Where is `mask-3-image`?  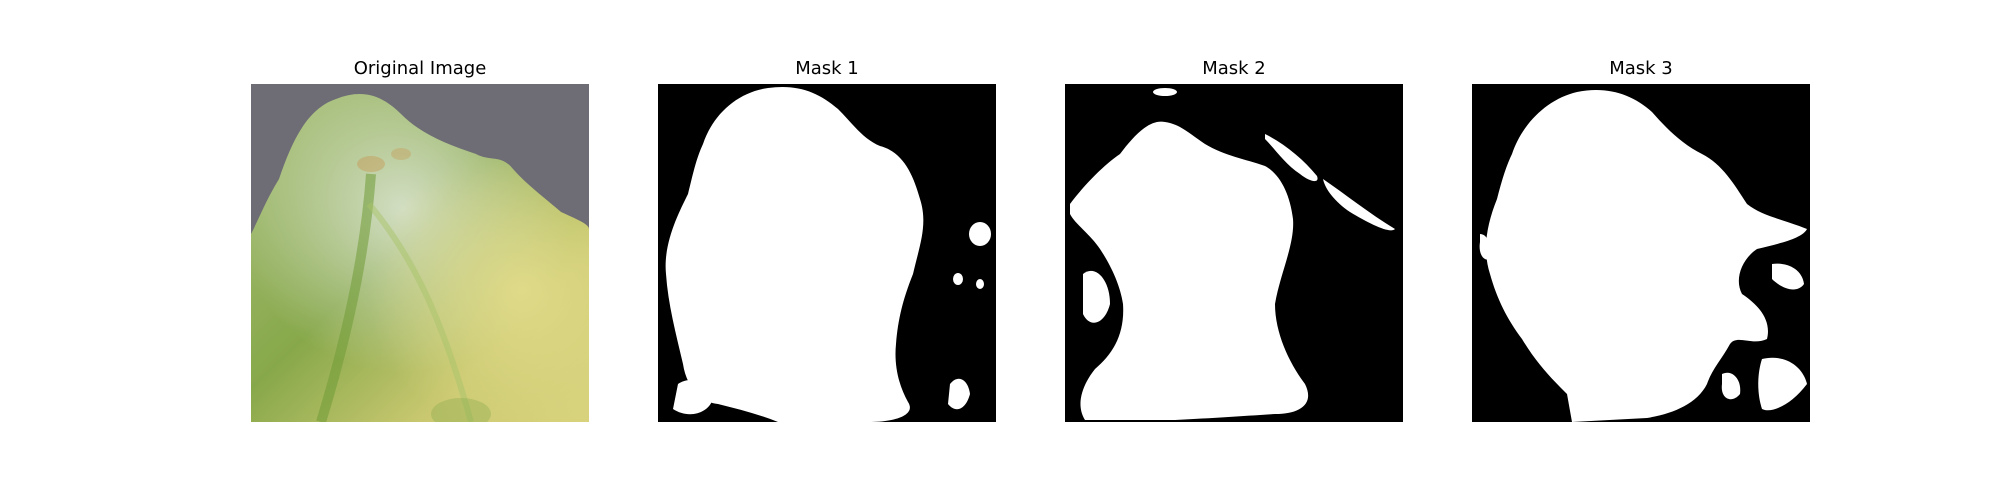
mask-3-image is located at coordinates (1641, 253).